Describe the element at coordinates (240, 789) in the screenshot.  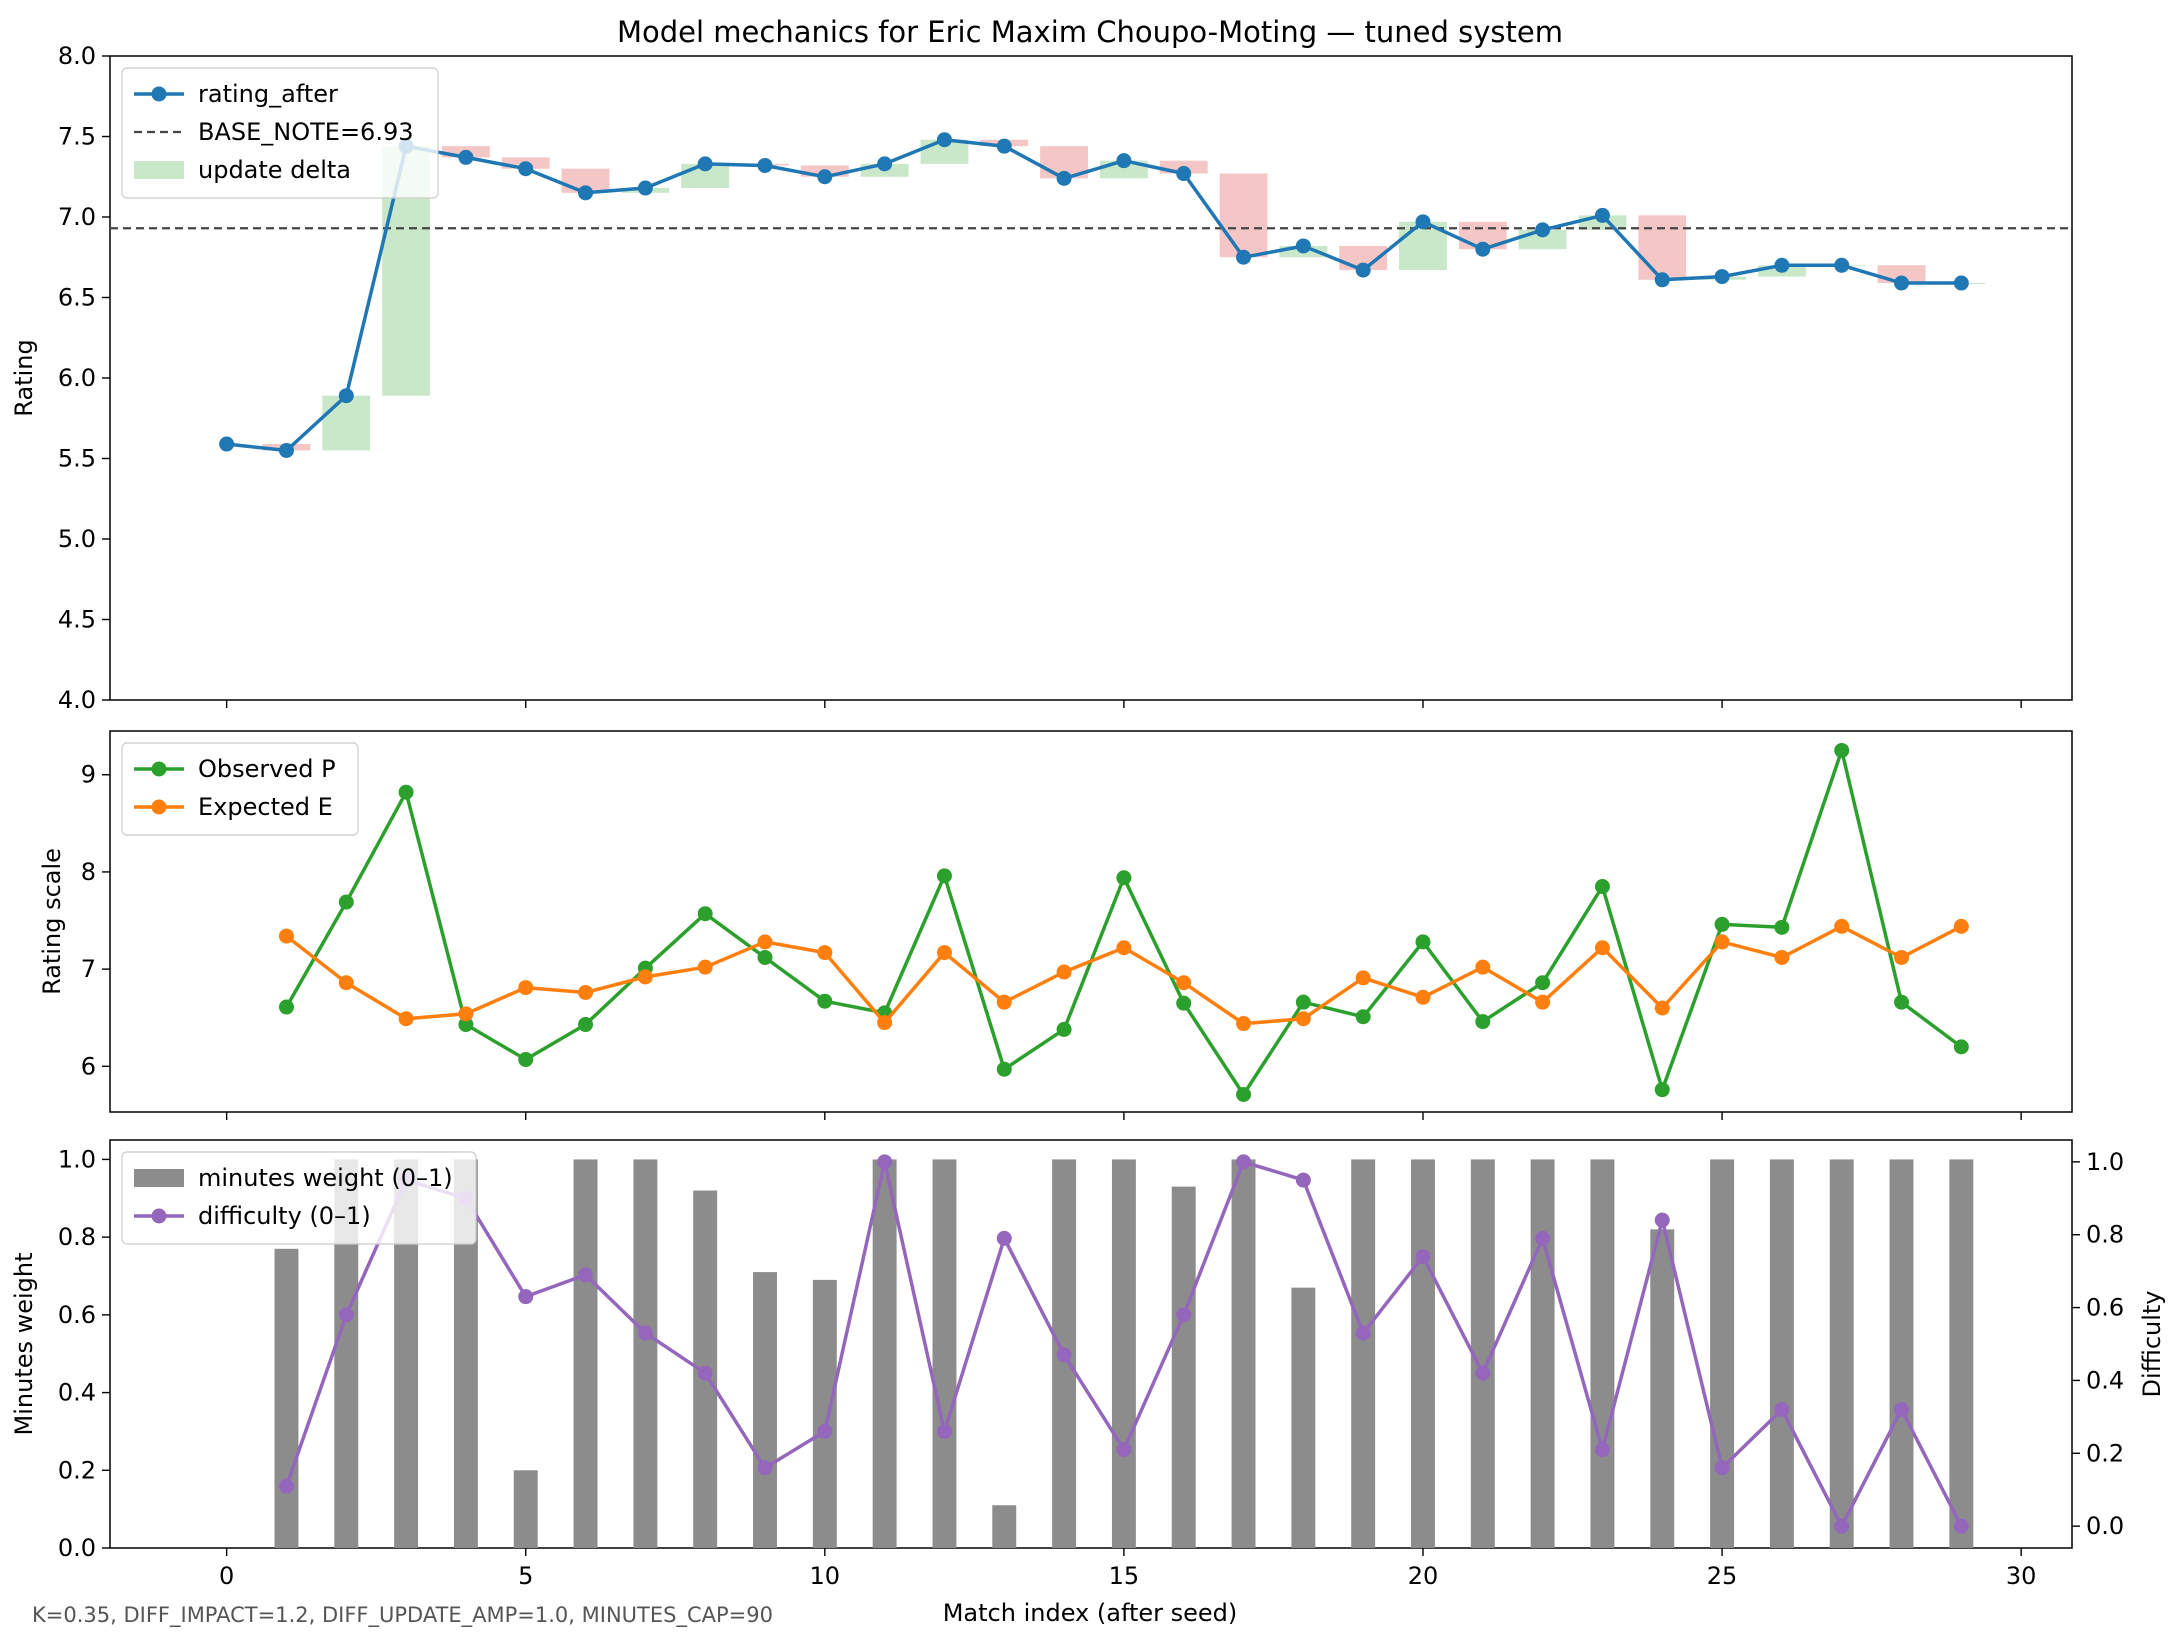
I see `legend-box` at that location.